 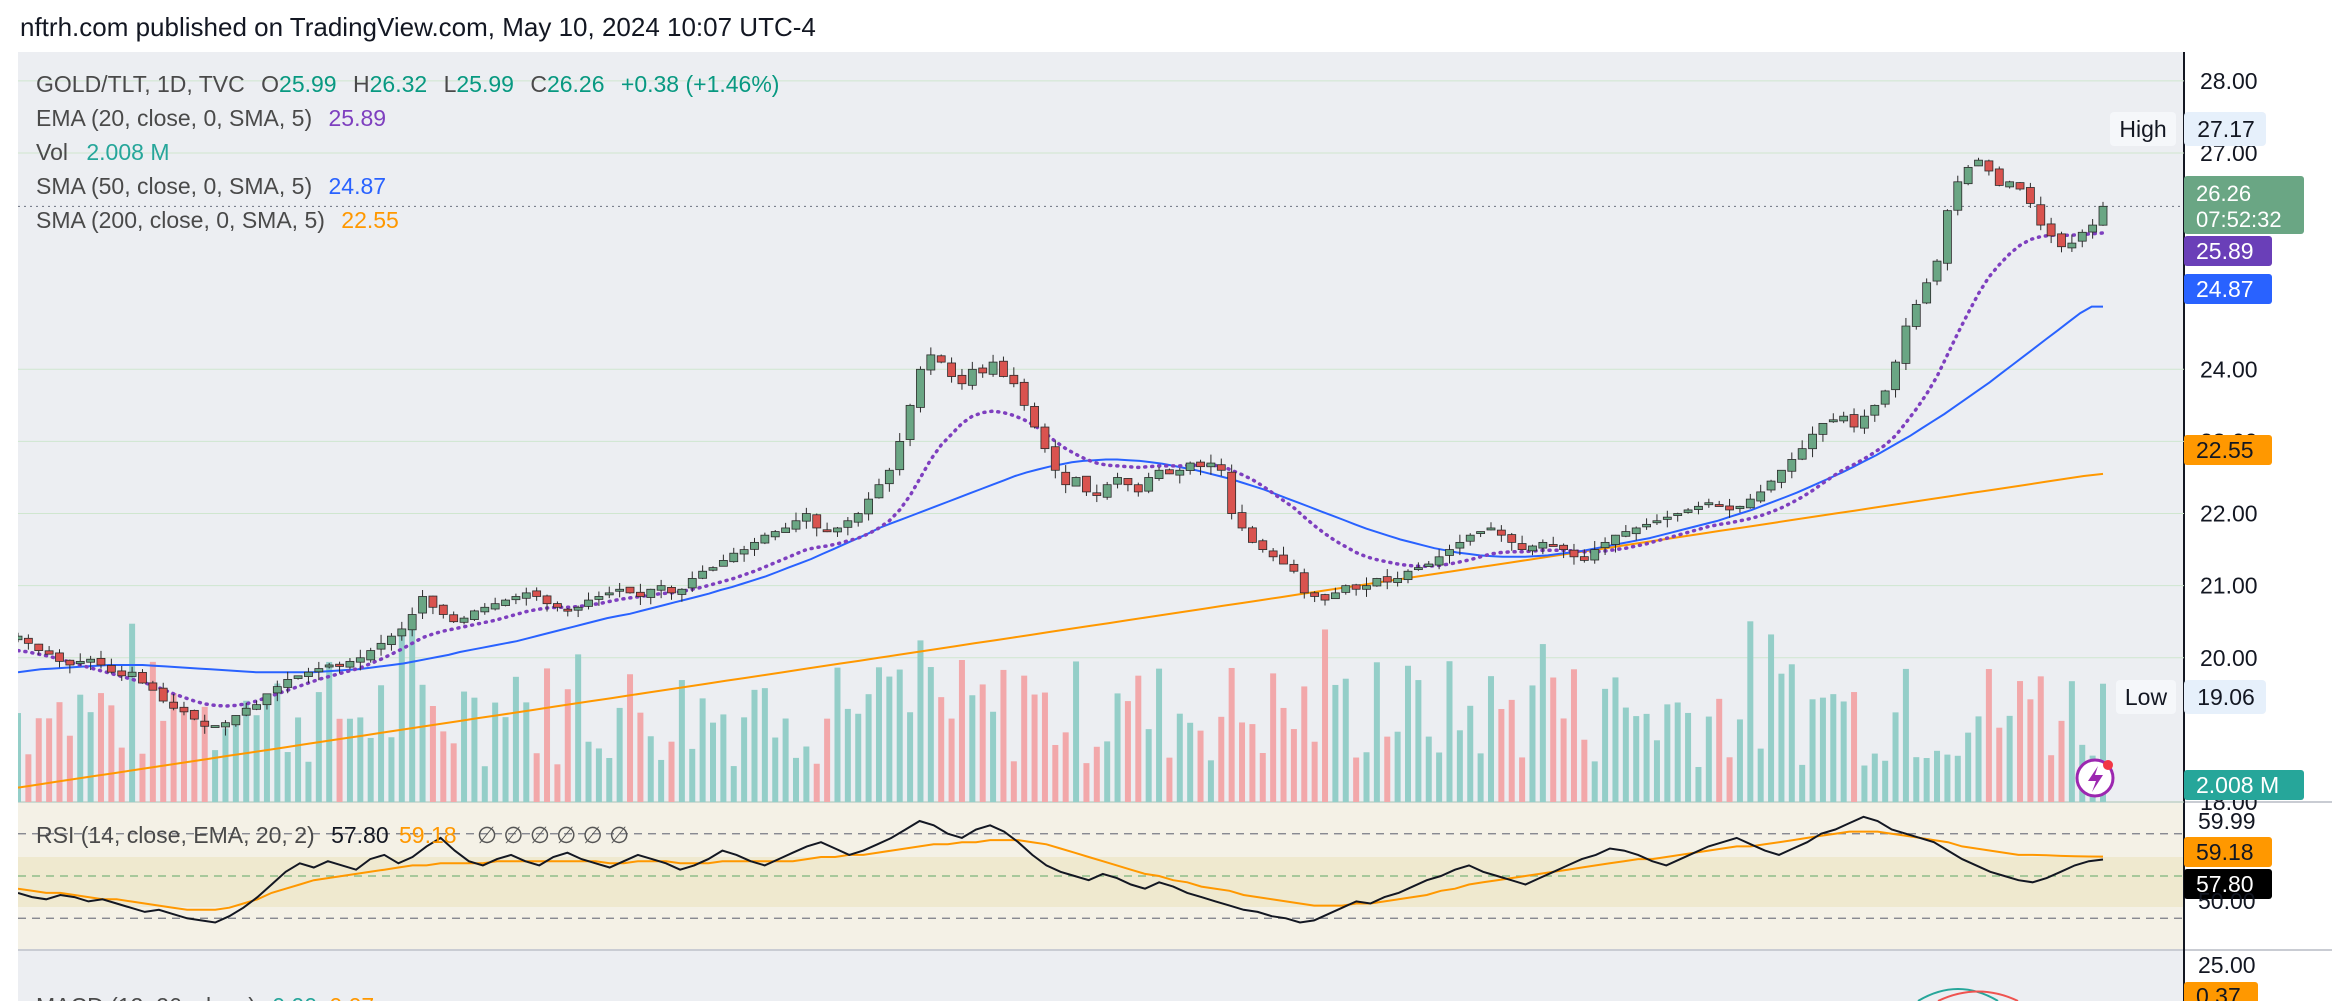 I want to click on high-value: 27.17, so click(x=2226, y=129).